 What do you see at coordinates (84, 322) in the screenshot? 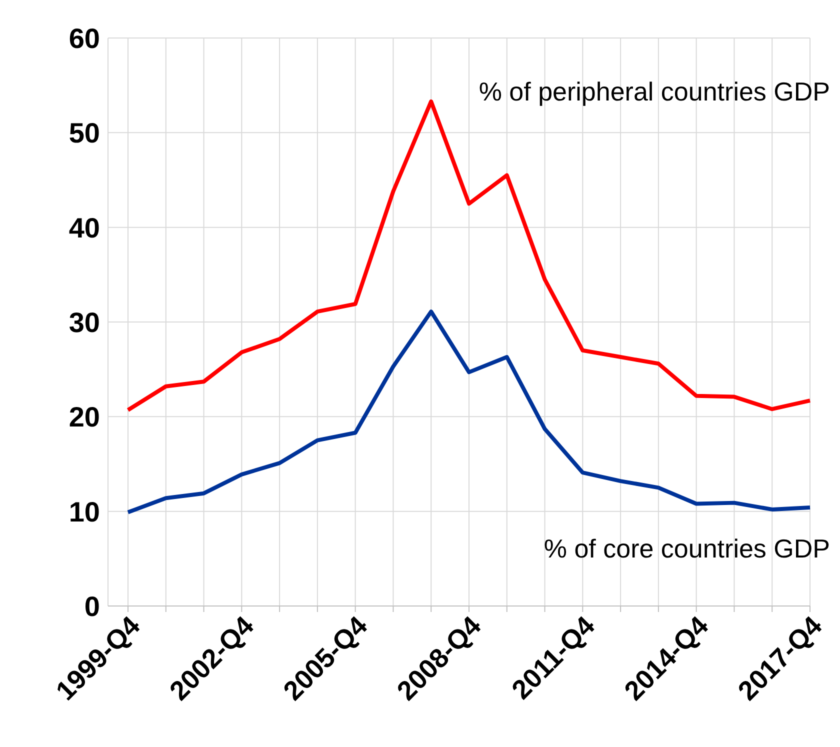
I see `y-tick-label: 30` at bounding box center [84, 322].